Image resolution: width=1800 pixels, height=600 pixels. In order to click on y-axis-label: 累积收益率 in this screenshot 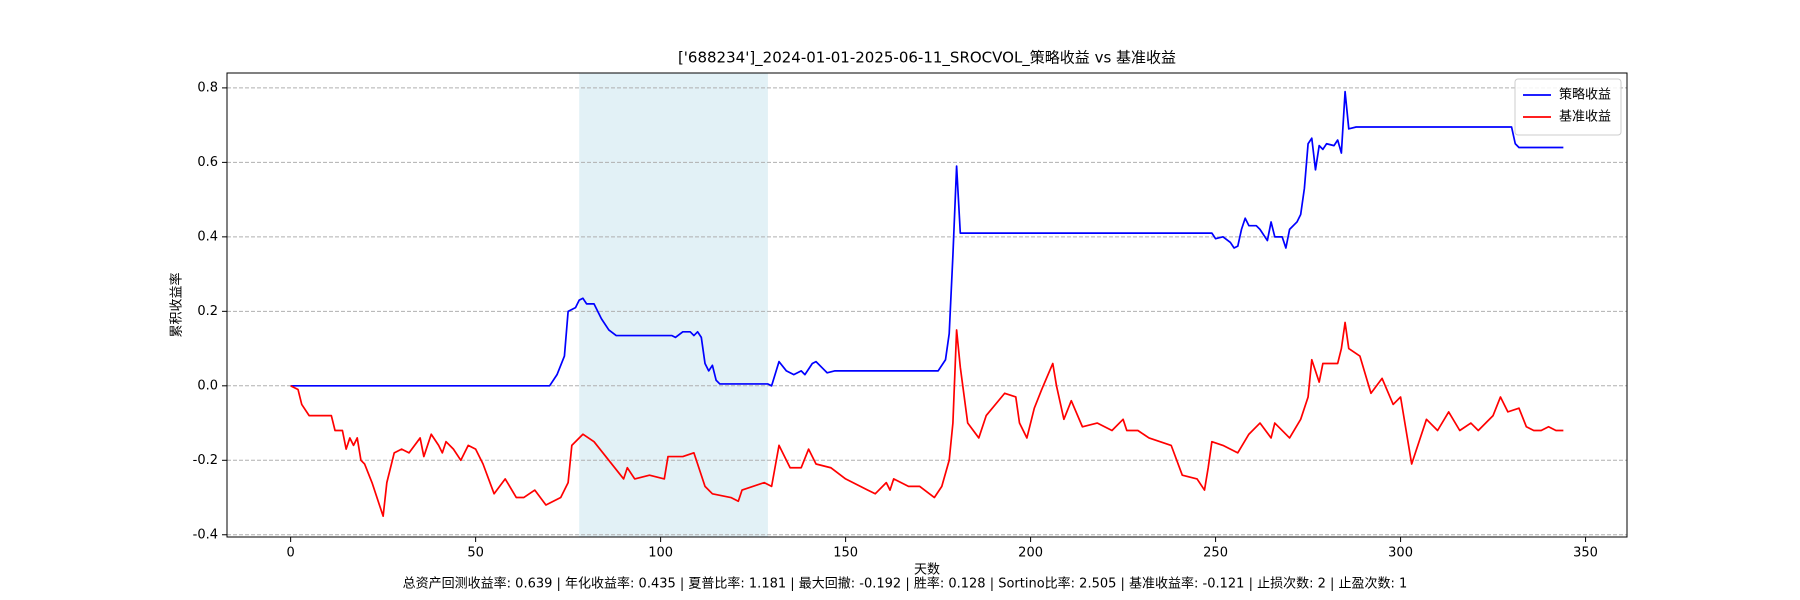, I will do `click(177, 304)`.